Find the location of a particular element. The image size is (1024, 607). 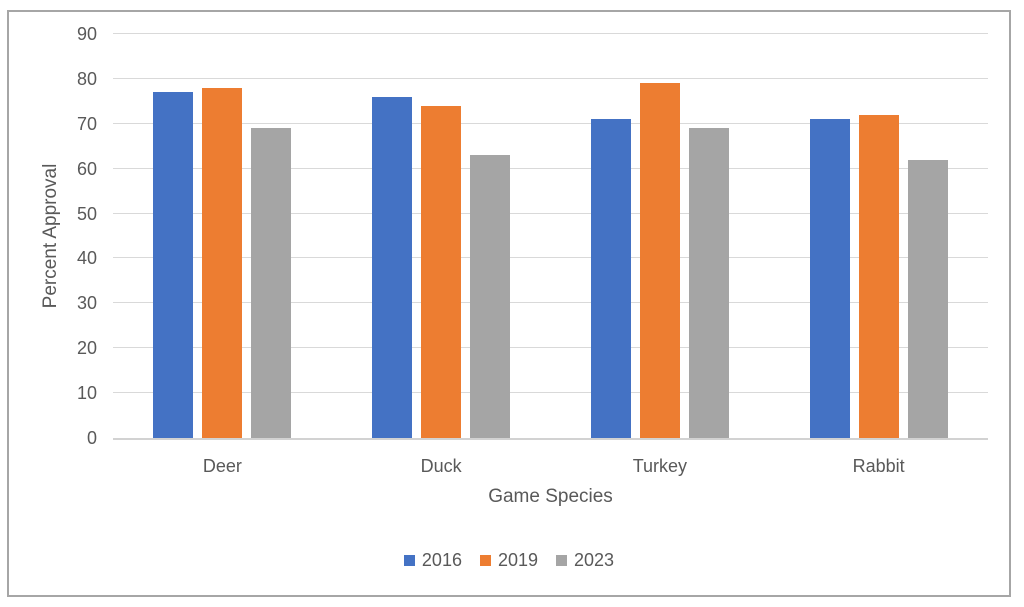

category-slot-deer is located at coordinates (222, 236).